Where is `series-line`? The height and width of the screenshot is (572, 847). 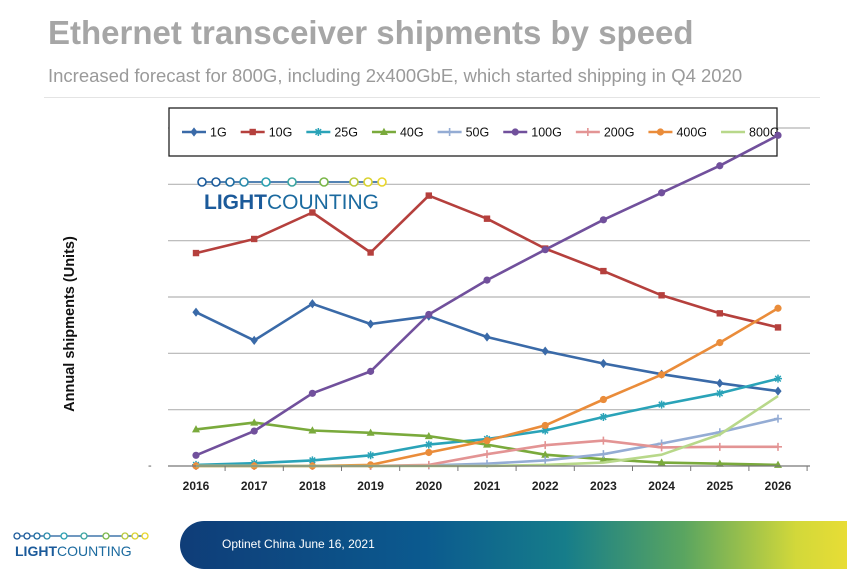
series-line is located at coordinates (487, 347).